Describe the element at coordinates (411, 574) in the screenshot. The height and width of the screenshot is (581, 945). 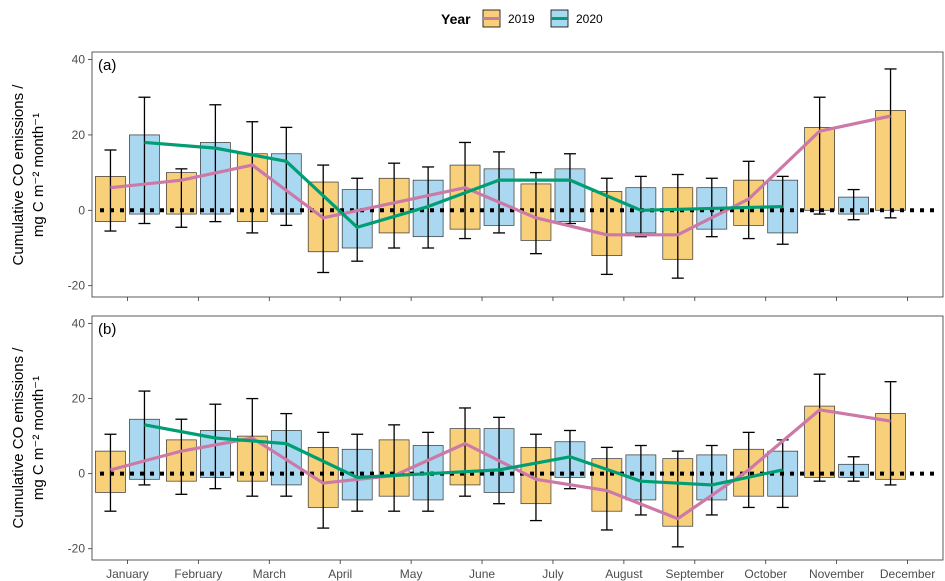
I see `x-tick-label: May` at that location.